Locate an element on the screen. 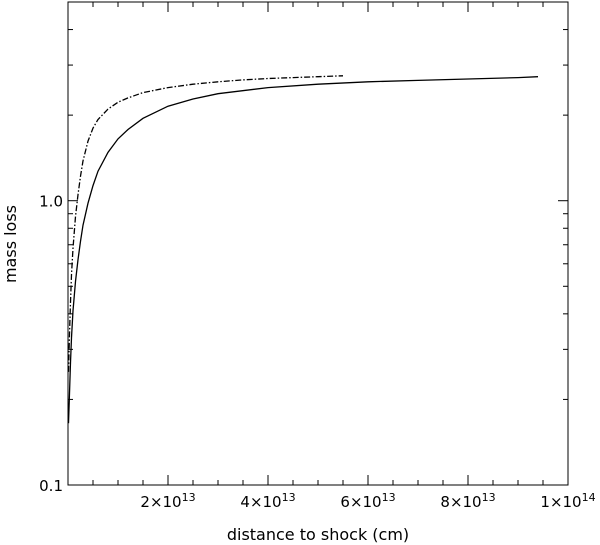 This screenshot has width=600, height=545. x-tick-label: 1×10¹⁴ is located at coordinates (567, 501).